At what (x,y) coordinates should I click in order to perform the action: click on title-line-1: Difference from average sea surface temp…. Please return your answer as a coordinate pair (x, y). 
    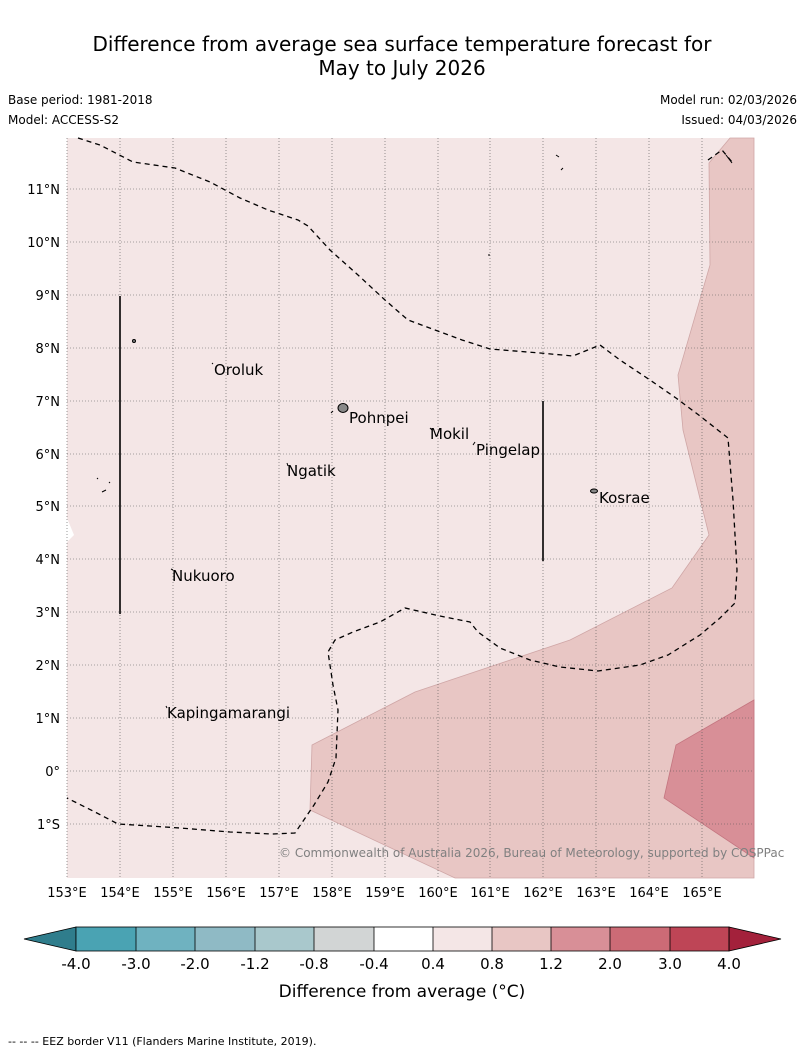
    Looking at the image, I should click on (402, 44).